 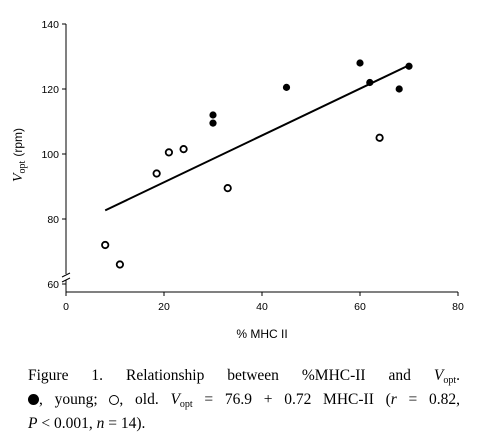 I want to click on caption-v: V, so click(x=438, y=375).